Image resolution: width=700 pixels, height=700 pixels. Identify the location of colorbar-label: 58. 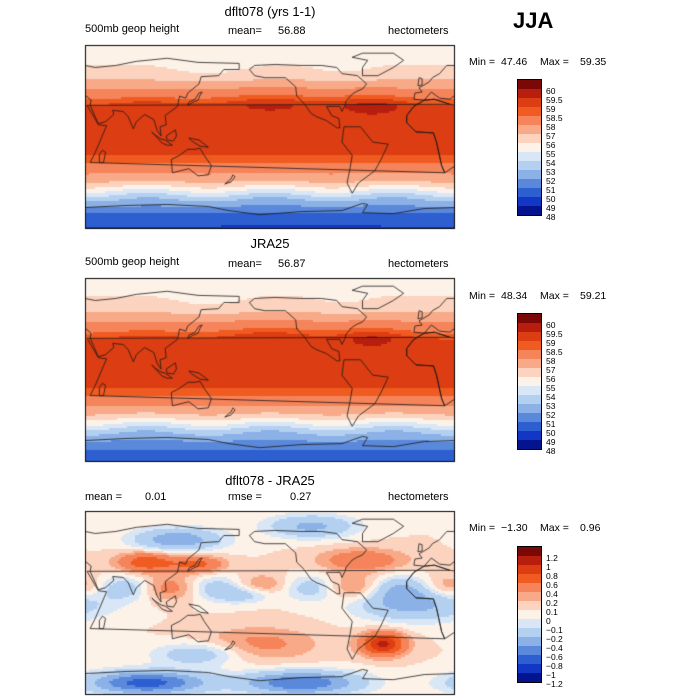
(551, 361).